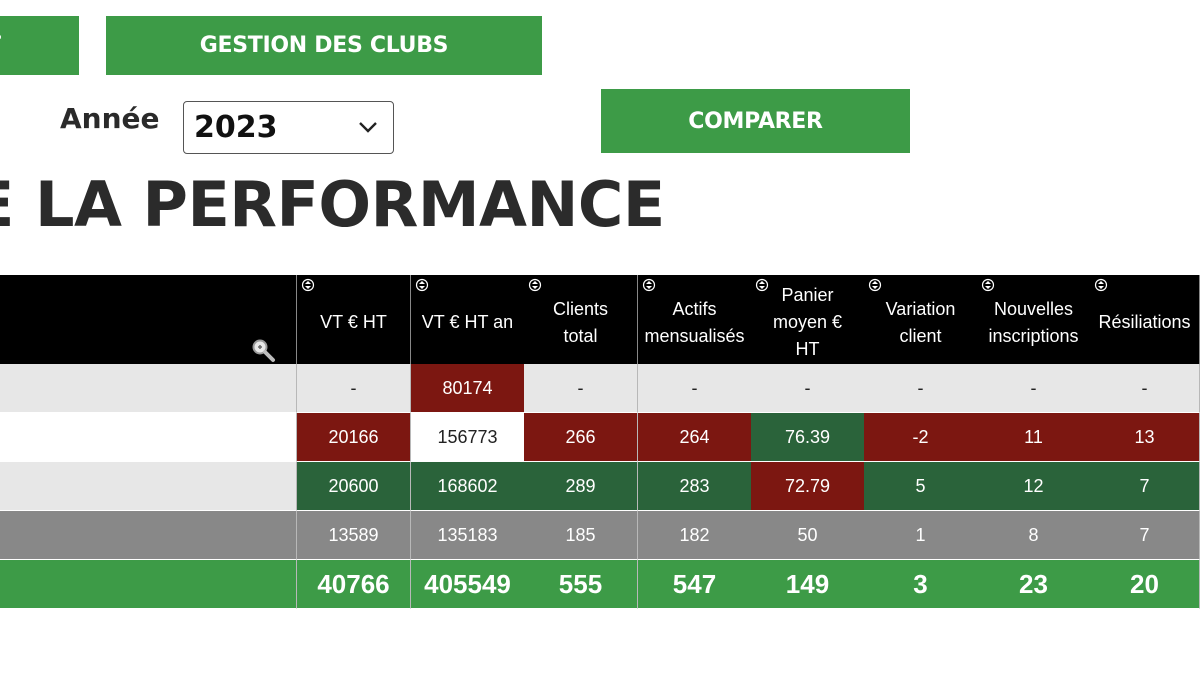 This screenshot has width=1200, height=675. Describe the element at coordinates (354, 486) in the screenshot. I see `table-cell: 20600` at that location.